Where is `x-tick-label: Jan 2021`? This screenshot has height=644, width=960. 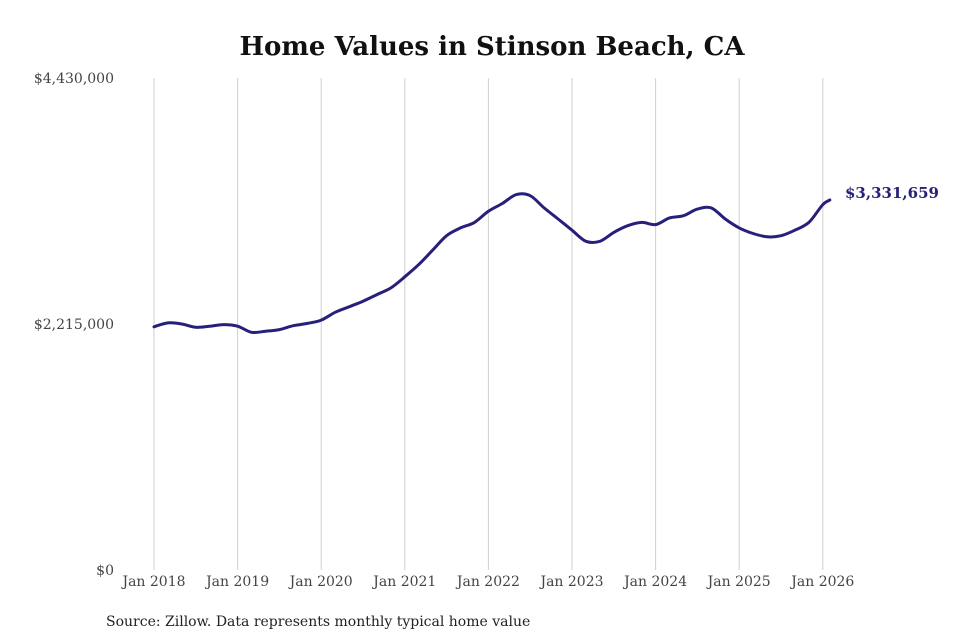 x-tick-label: Jan 2021 is located at coordinates (403, 582).